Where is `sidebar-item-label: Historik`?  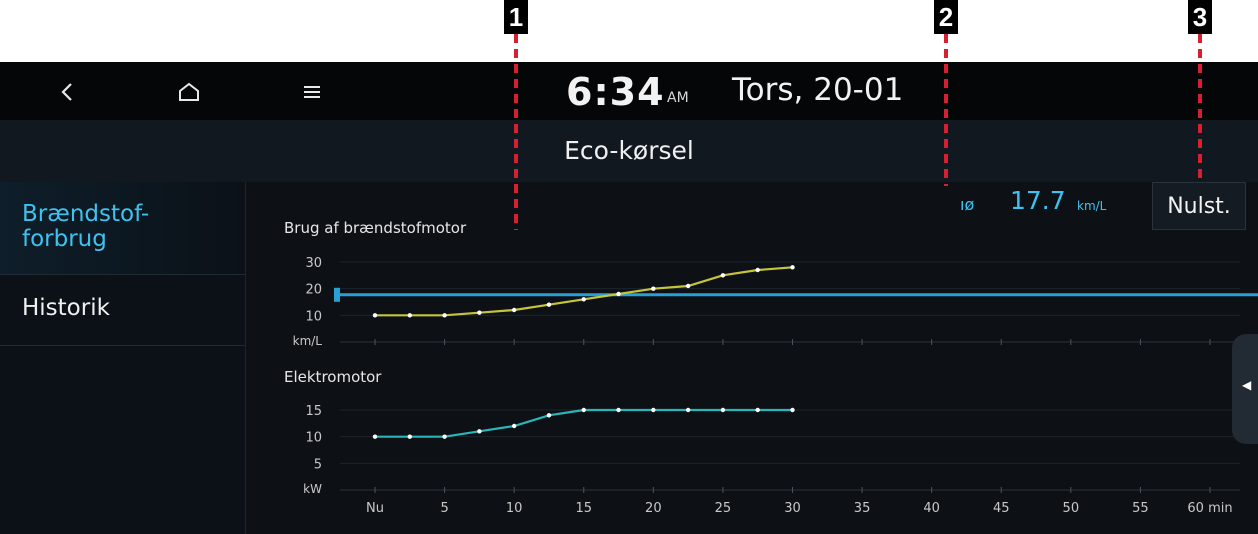
sidebar-item-label: Historik is located at coordinates (66, 308).